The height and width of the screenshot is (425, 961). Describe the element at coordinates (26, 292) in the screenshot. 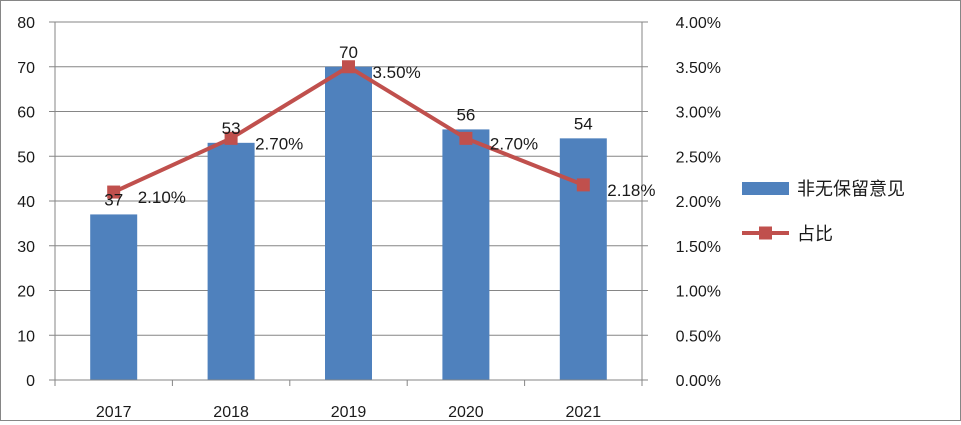

I see `left-tick-label: 20` at that location.